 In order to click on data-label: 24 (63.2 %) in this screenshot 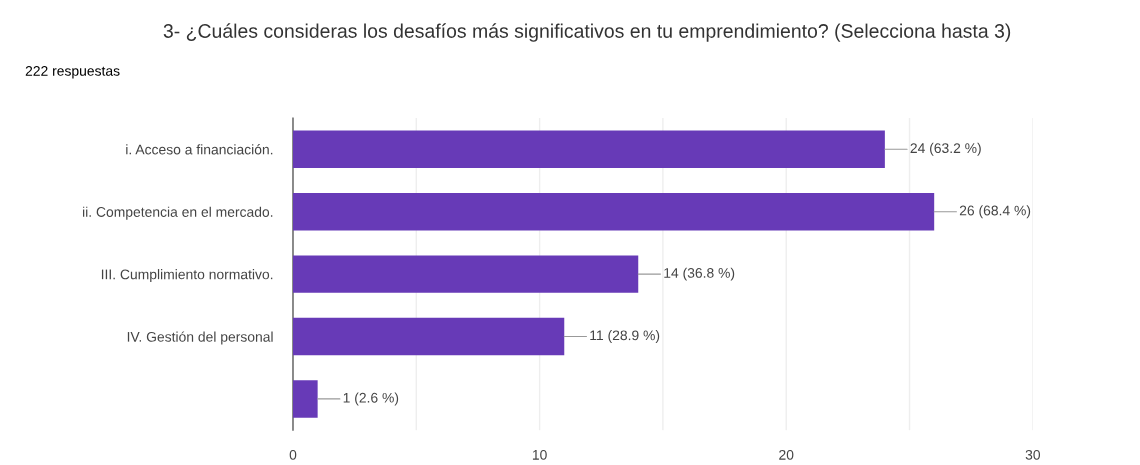, I will do `click(945, 149)`.